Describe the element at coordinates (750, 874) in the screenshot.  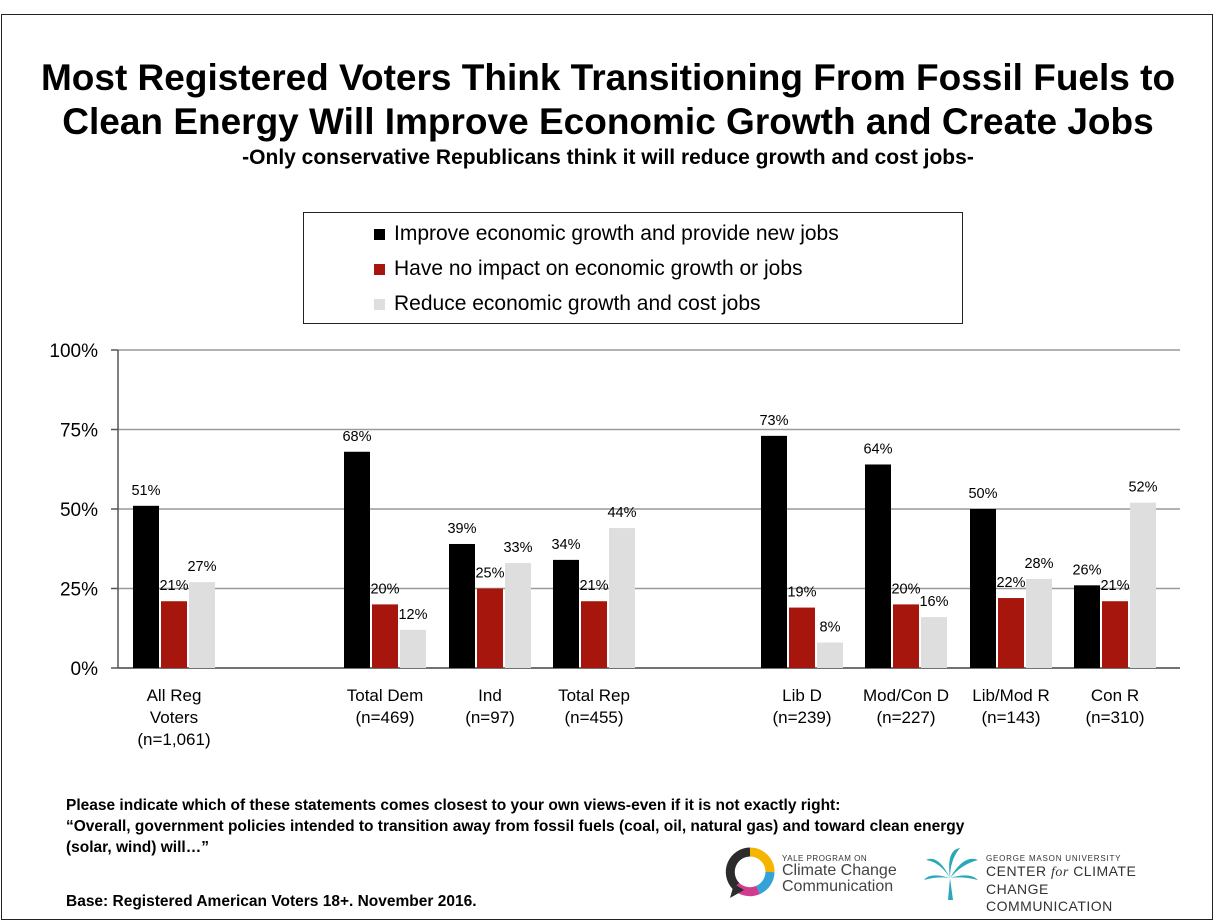
I see `yale-logo-icon` at that location.